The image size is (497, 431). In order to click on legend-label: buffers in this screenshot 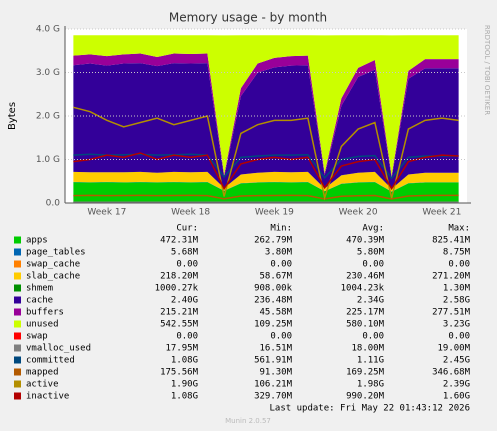, I will do `click(45, 313)`.